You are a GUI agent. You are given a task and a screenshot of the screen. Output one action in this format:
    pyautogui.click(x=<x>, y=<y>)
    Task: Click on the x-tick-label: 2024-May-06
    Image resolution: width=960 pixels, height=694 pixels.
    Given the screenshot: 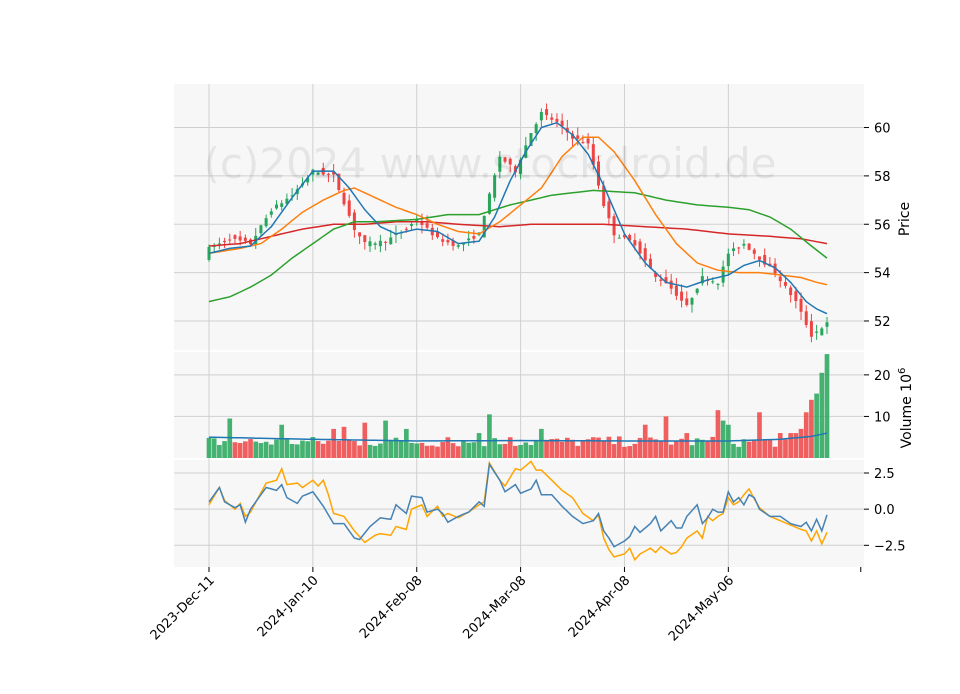 What is the action you would take?
    pyautogui.click(x=701, y=608)
    